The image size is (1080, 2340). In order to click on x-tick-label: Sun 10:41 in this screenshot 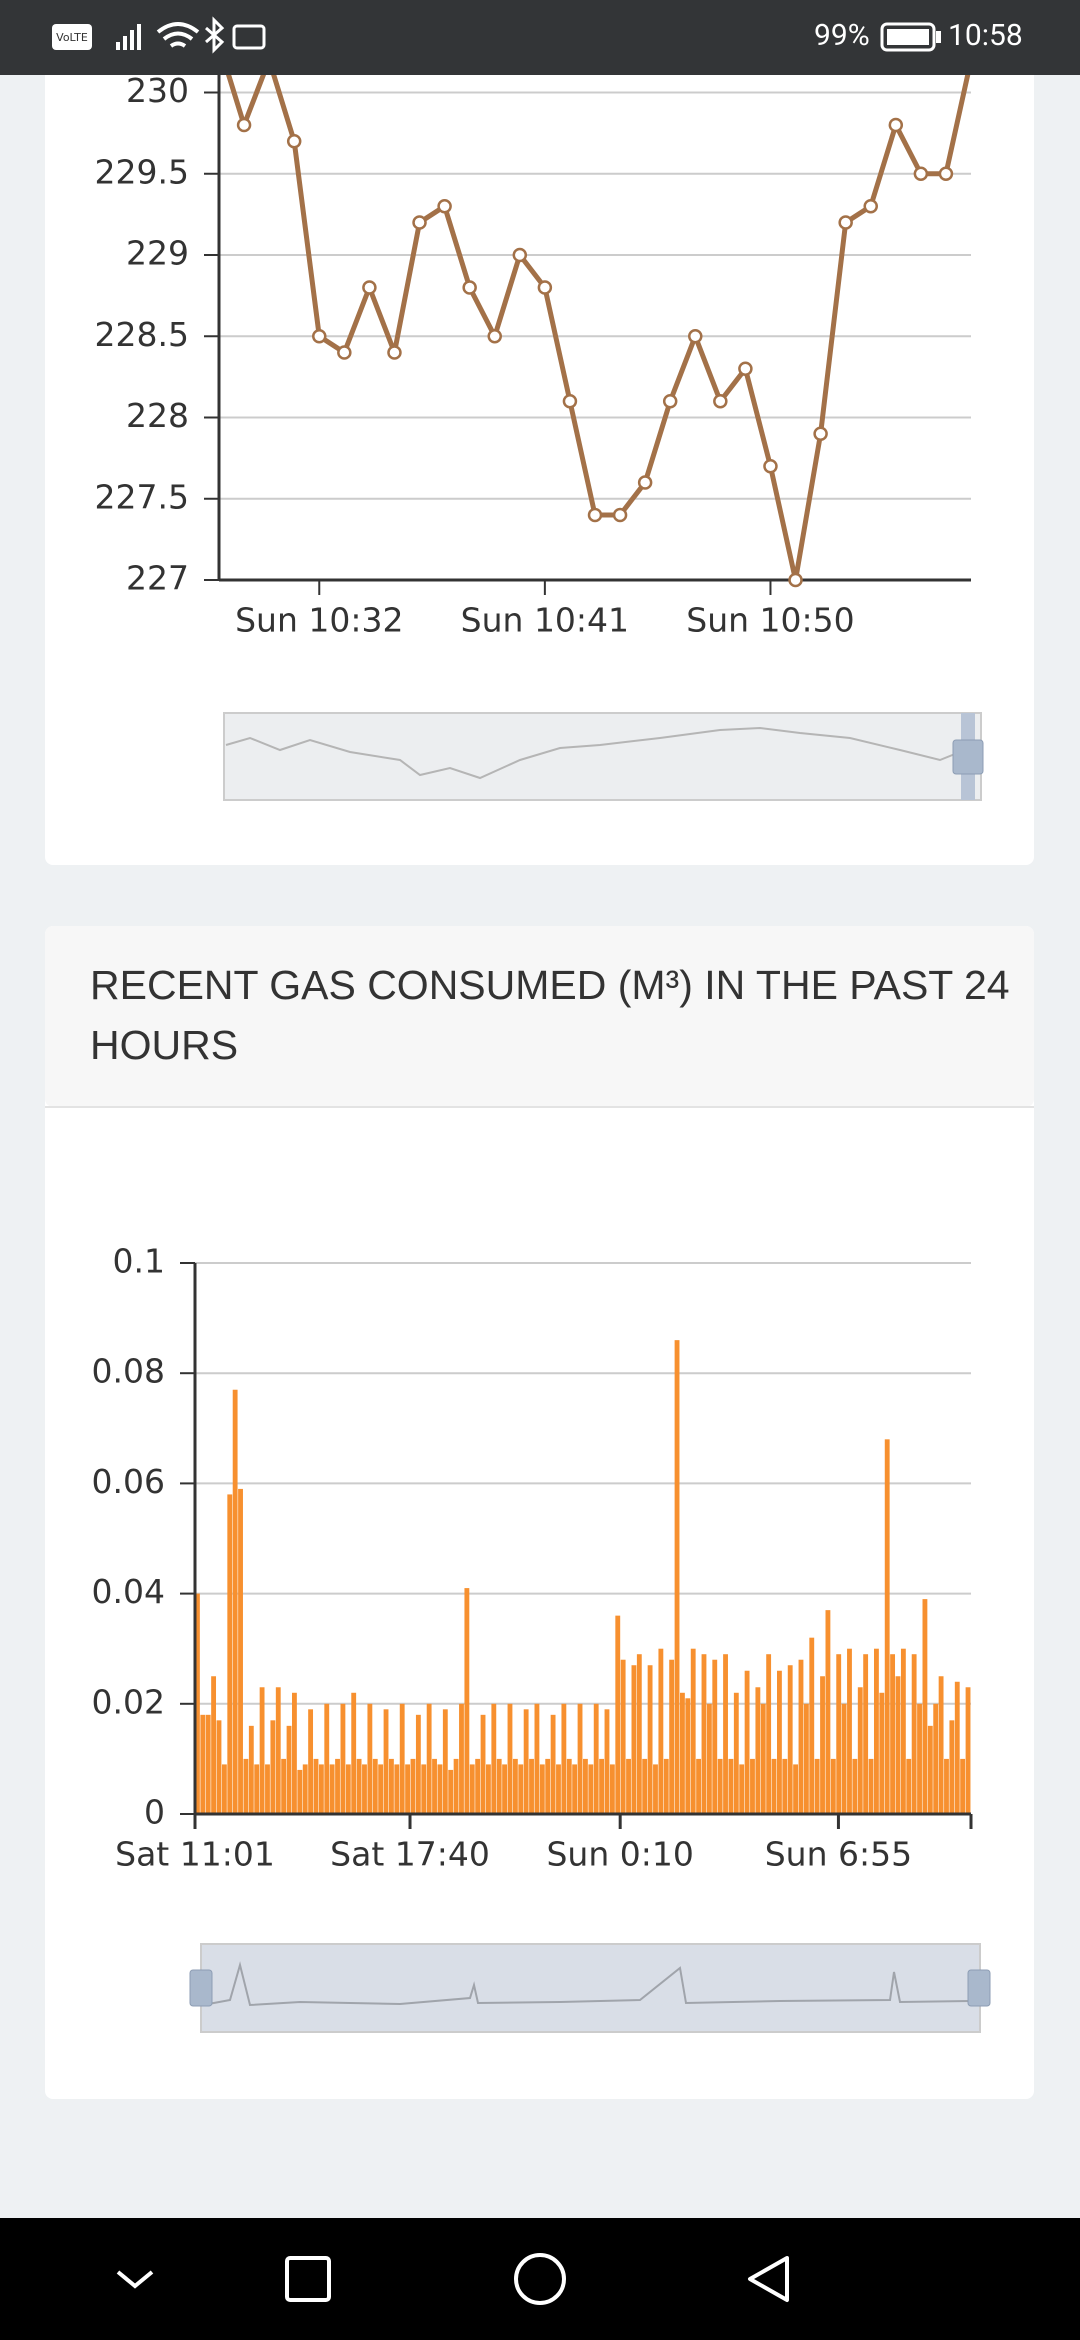, I will do `click(545, 620)`.